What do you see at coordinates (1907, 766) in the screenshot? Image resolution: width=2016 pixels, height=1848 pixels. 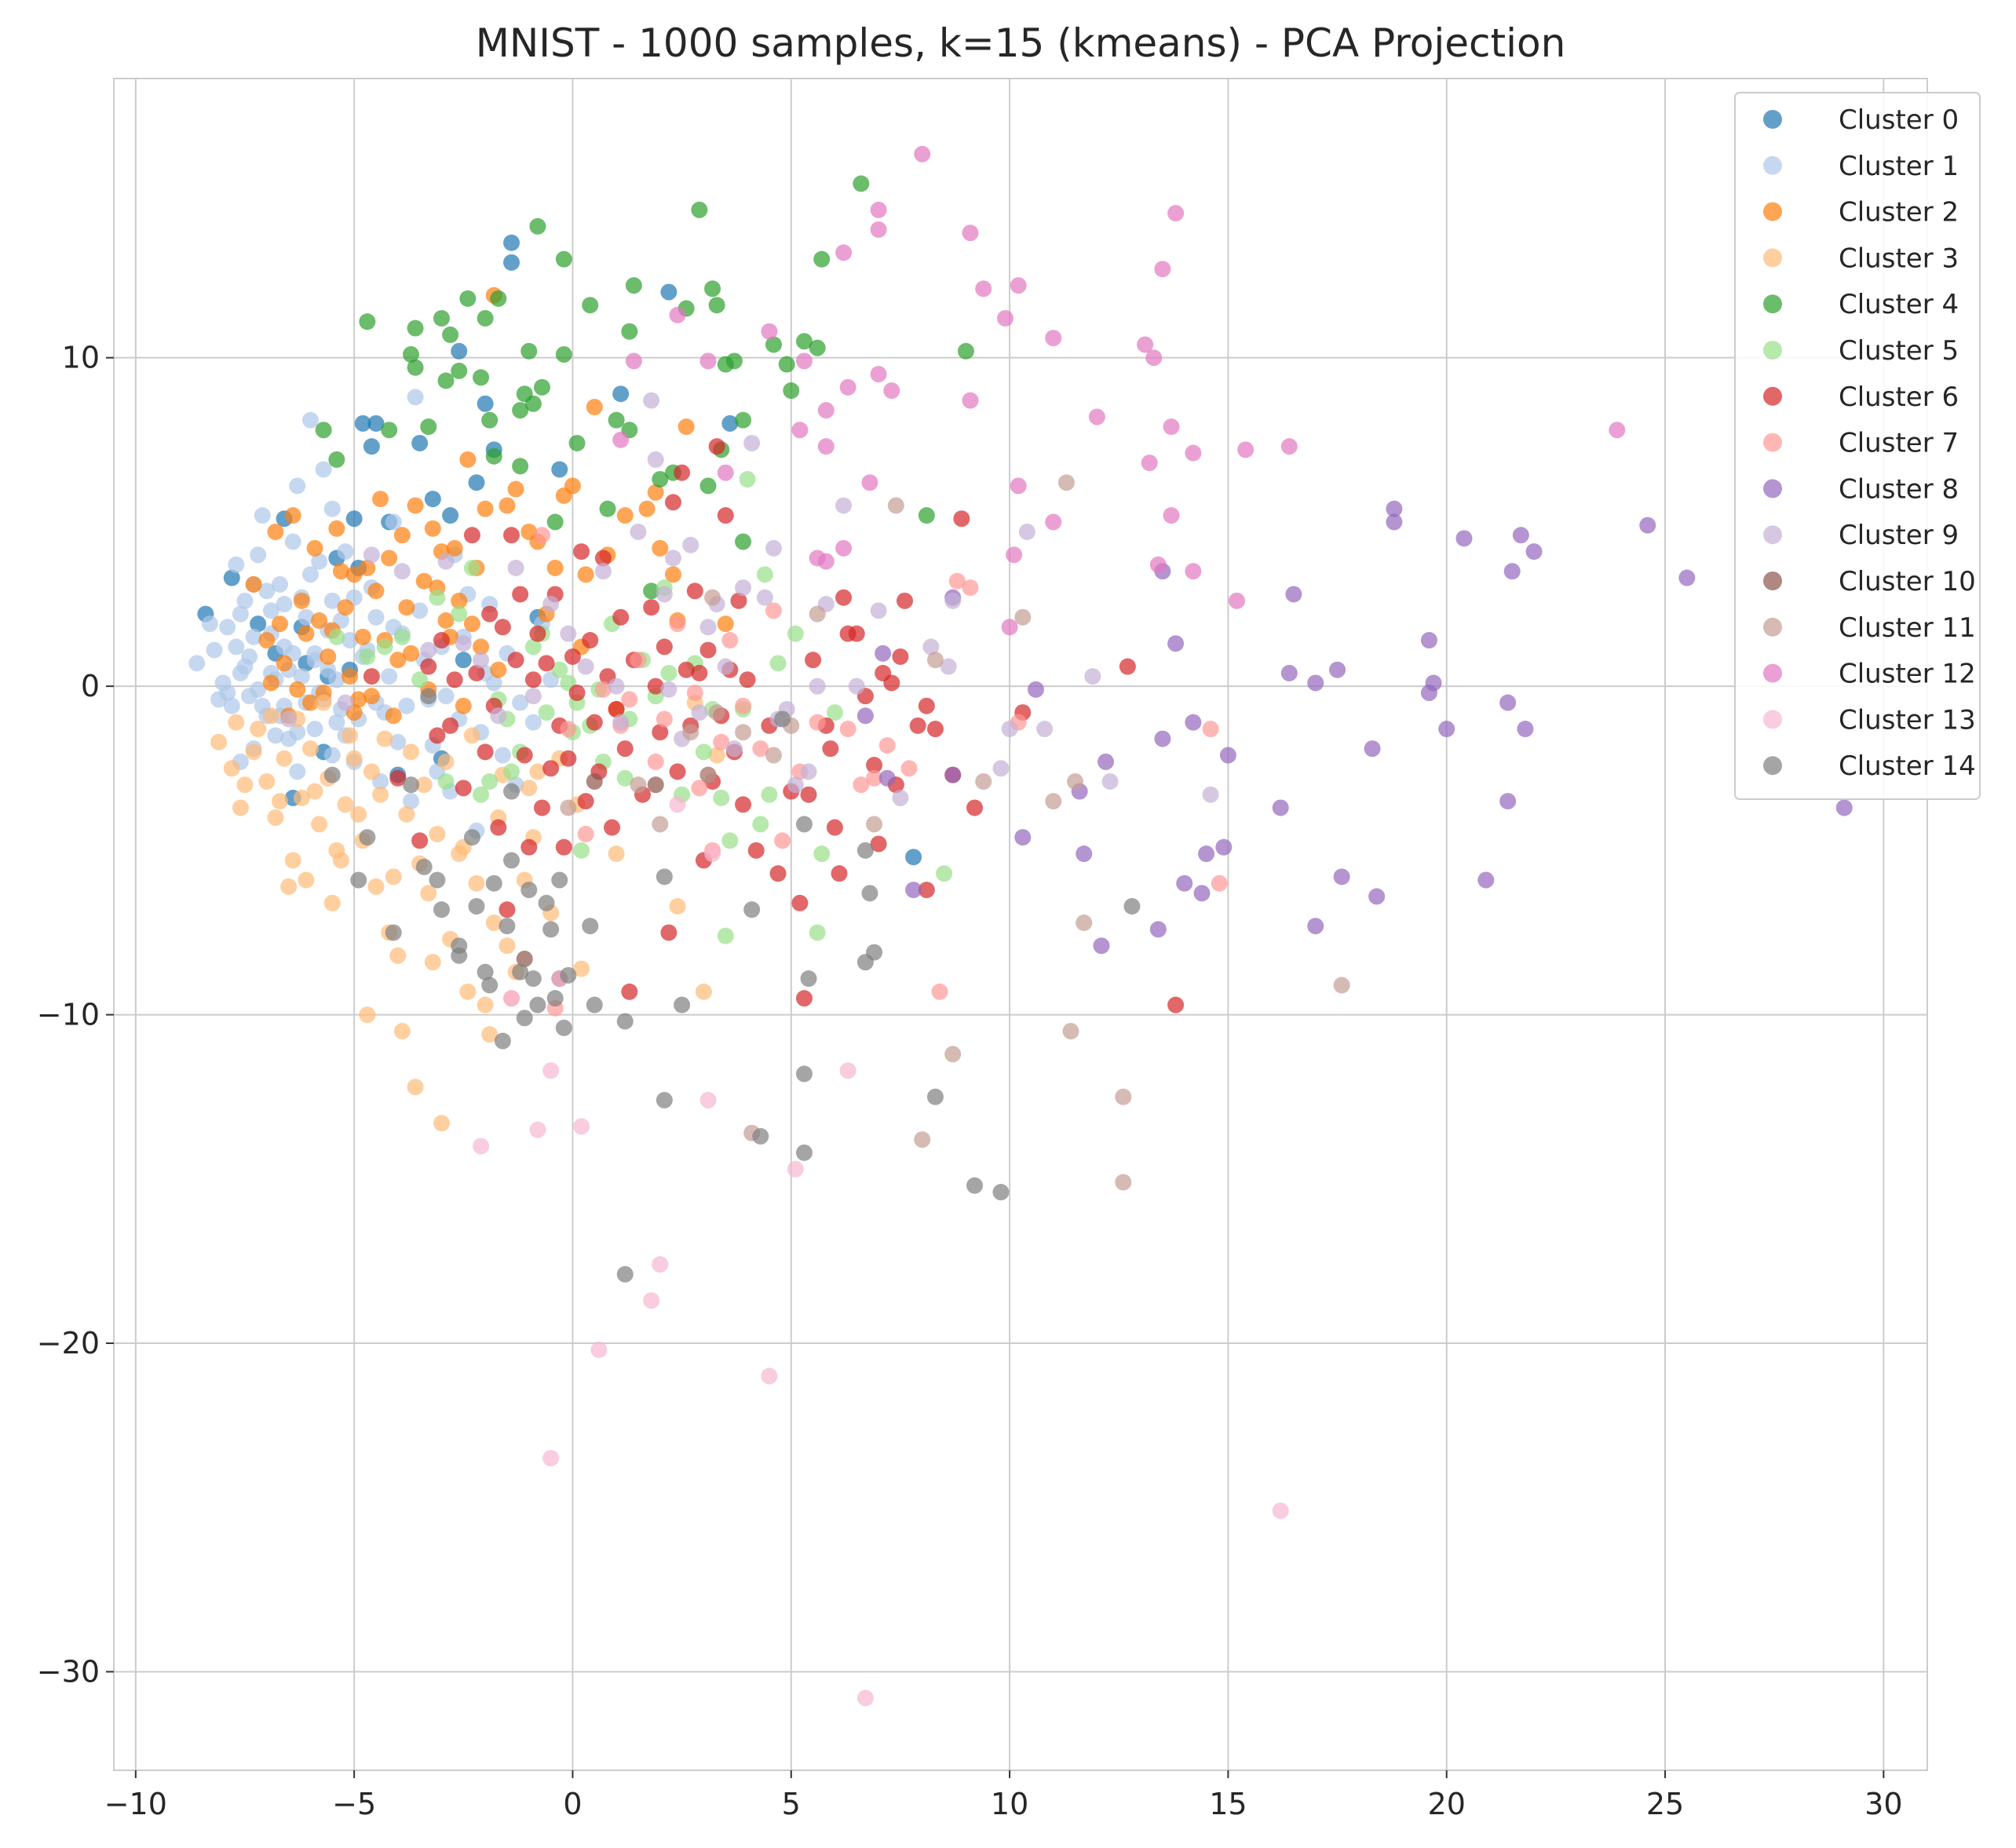 I see `legend-label: Cluster 14` at bounding box center [1907, 766].